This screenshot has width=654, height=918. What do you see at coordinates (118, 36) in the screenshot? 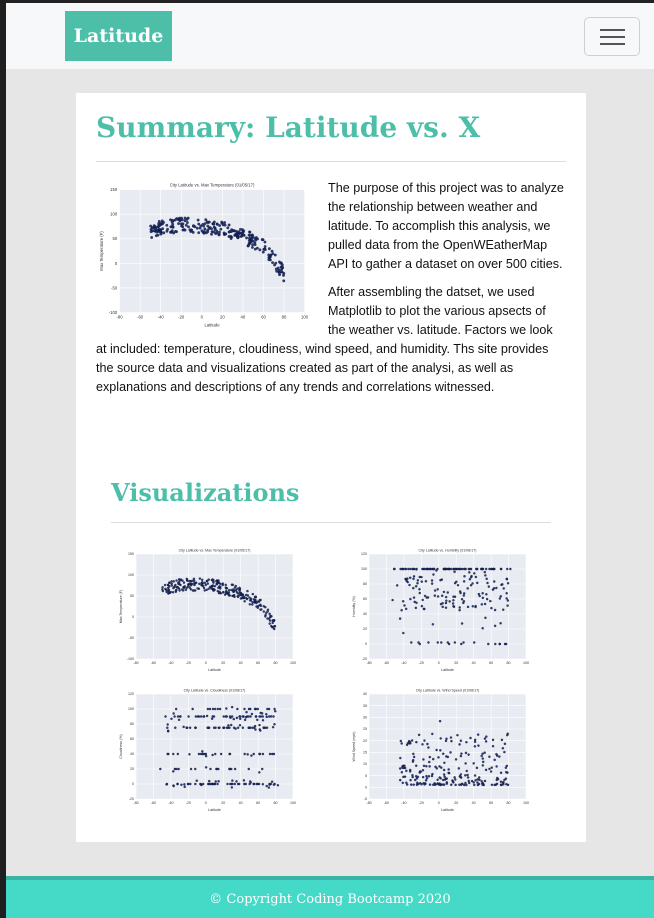
I see `brand-link: Latitude` at bounding box center [118, 36].